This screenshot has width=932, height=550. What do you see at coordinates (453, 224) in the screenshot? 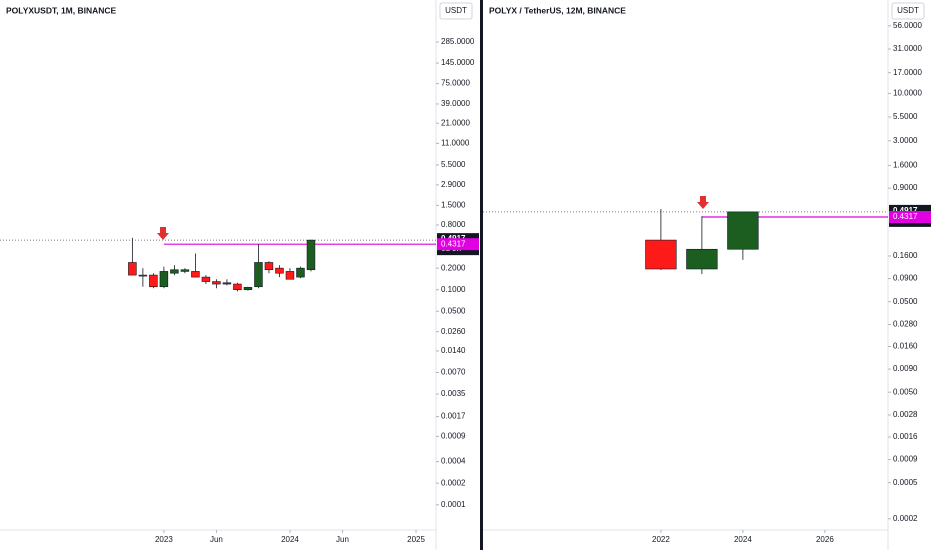
I see `y-tick-label: 0.8000` at bounding box center [453, 224].